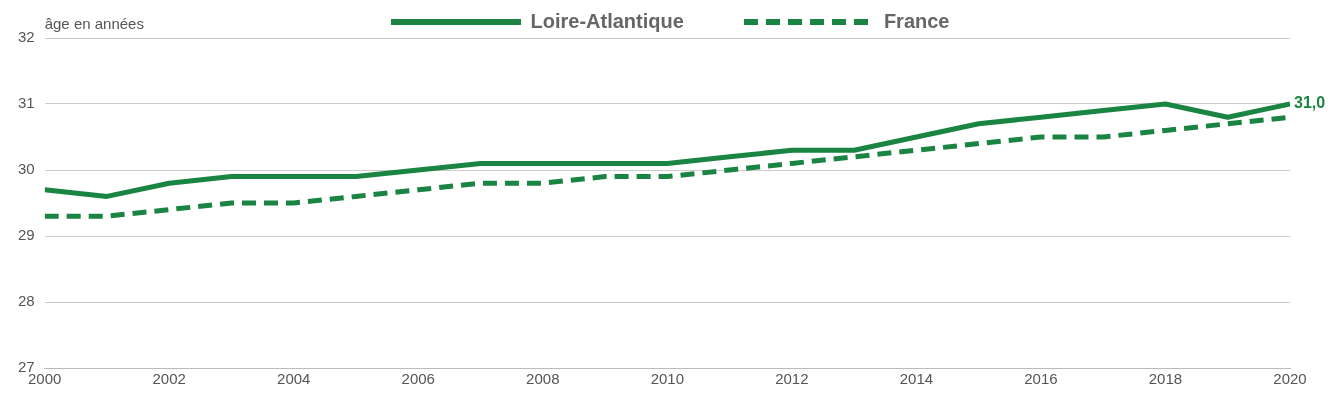  I want to click on legend-label: Loire-Atlantique, so click(607, 21).